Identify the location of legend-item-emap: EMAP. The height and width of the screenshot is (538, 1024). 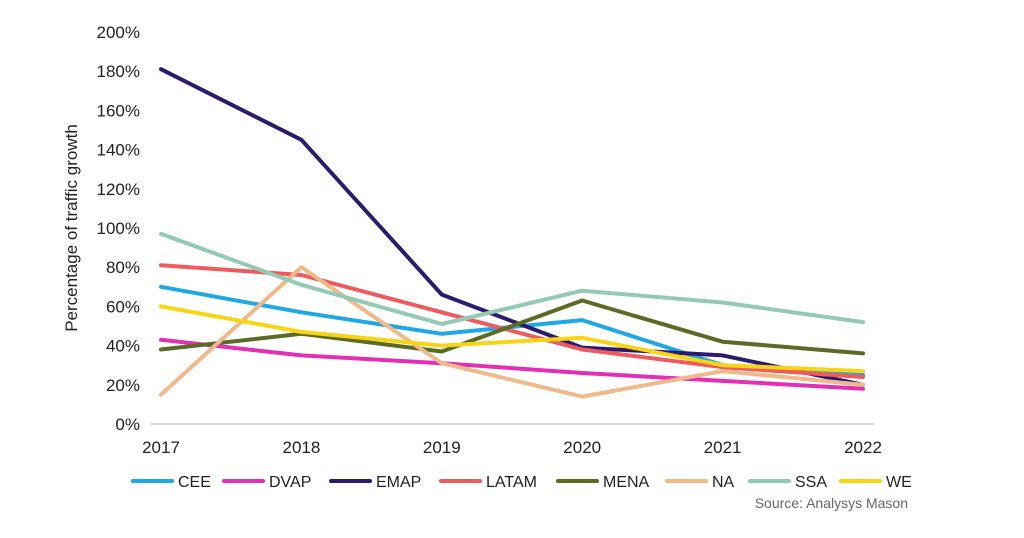
(375, 482).